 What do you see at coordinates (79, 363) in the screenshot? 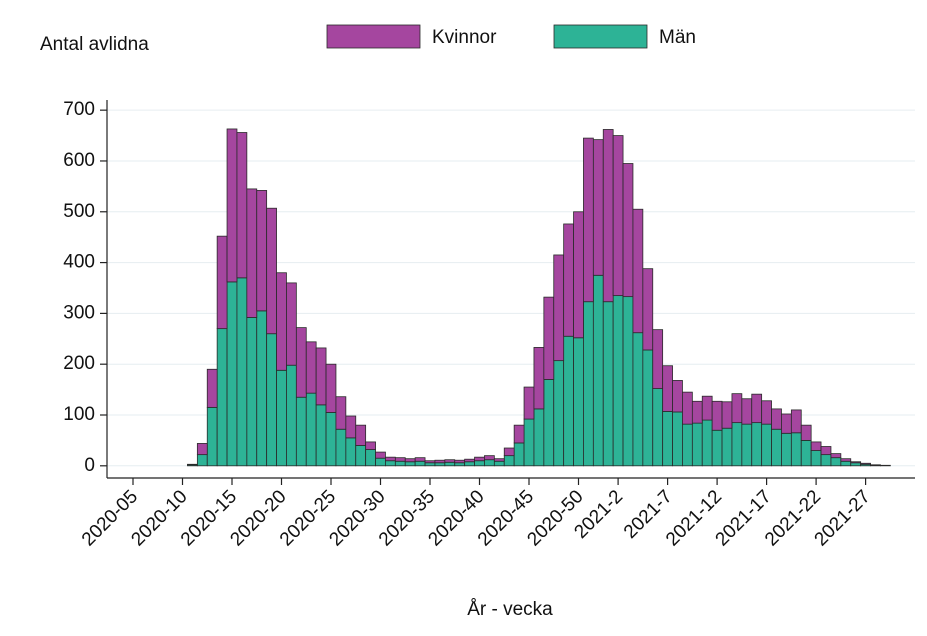
I see `y-tick-label: 200` at bounding box center [79, 363].